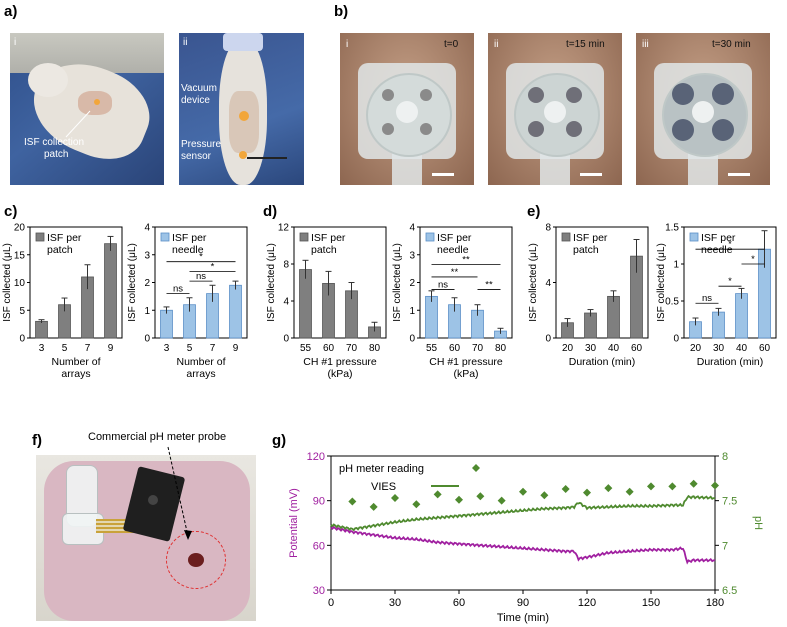 This screenshot has height=627, width=787. What do you see at coordinates (591, 174) in the screenshot?
I see `scale-bar` at bounding box center [591, 174].